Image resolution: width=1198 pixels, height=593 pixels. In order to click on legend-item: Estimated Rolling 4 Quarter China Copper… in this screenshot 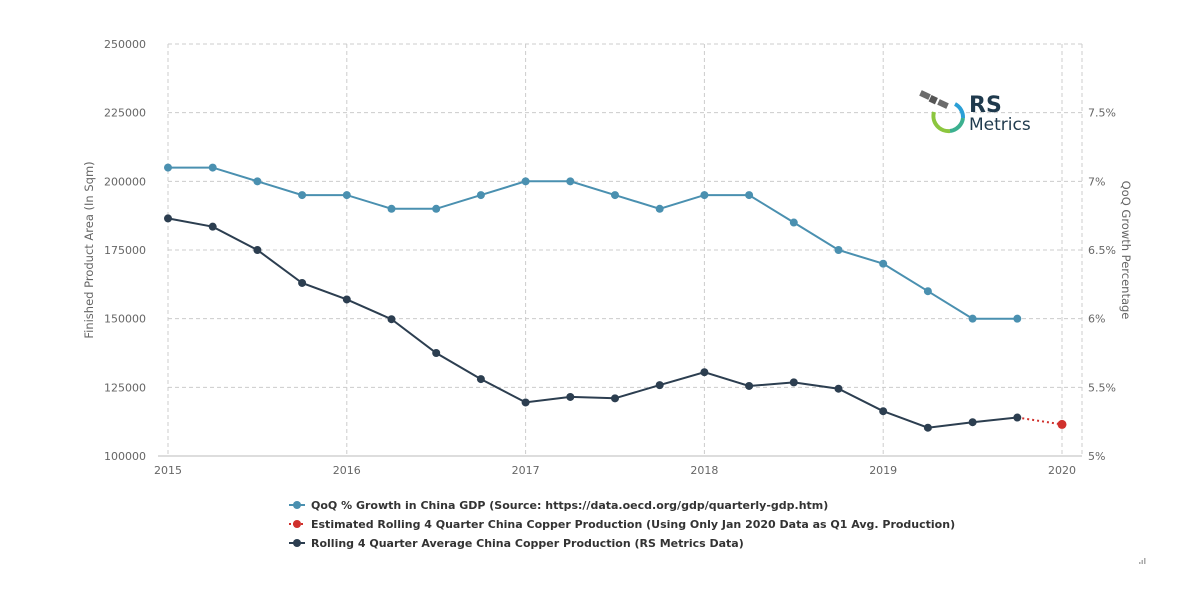, I will do `click(622, 524)`.